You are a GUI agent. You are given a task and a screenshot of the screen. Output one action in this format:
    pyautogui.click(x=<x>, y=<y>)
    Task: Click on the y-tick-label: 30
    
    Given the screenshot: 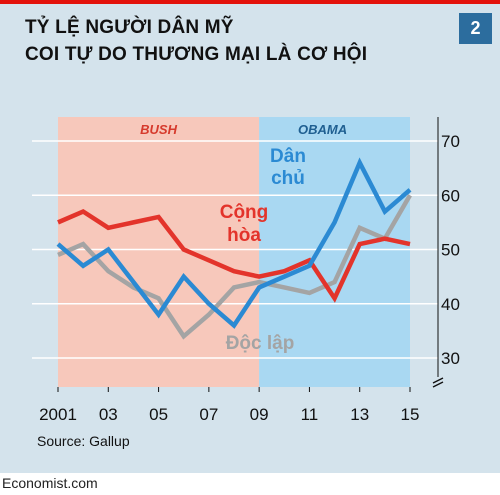 What is the action you would take?
    pyautogui.click(x=450, y=358)
    